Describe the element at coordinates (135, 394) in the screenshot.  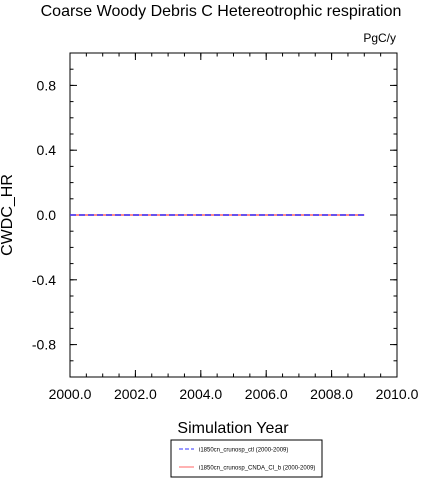
I see `x-tick-label: 2002.0` at that location.